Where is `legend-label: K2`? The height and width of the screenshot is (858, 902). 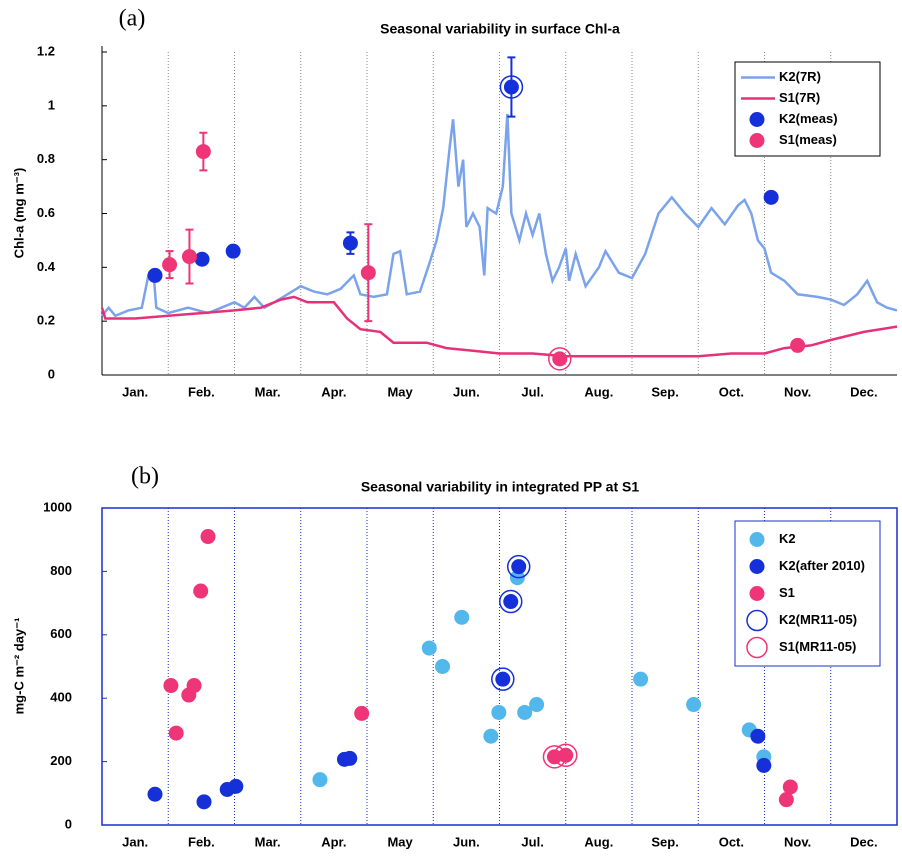 legend-label: K2 is located at coordinates (787, 538).